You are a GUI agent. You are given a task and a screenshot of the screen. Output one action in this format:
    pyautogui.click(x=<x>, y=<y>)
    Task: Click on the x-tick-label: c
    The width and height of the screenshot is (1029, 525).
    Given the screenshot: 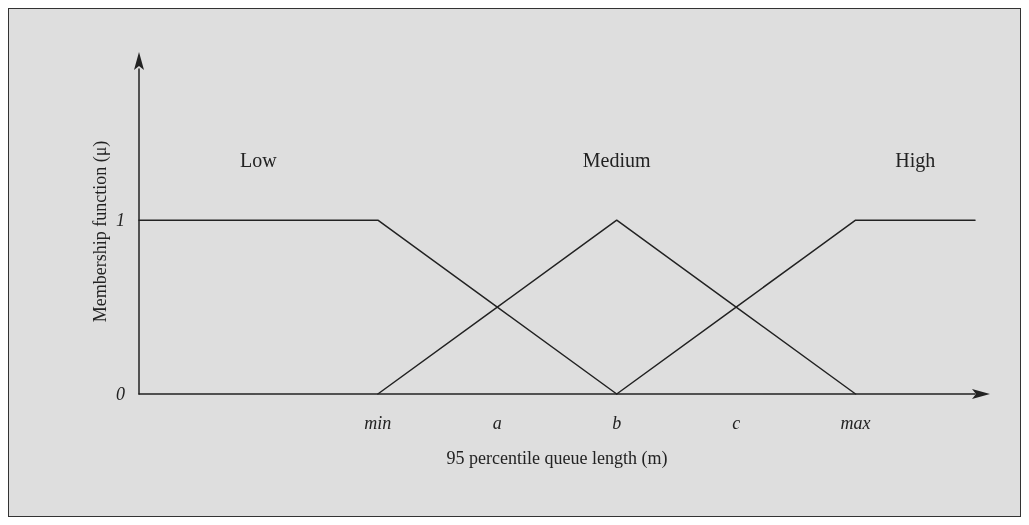 What is the action you would take?
    pyautogui.click(x=736, y=423)
    